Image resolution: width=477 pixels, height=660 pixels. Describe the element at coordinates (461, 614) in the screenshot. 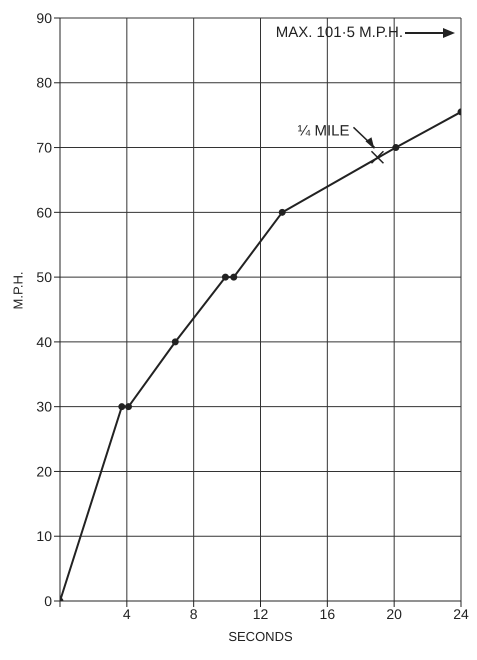

I see `x-tick-label: 24` at that location.